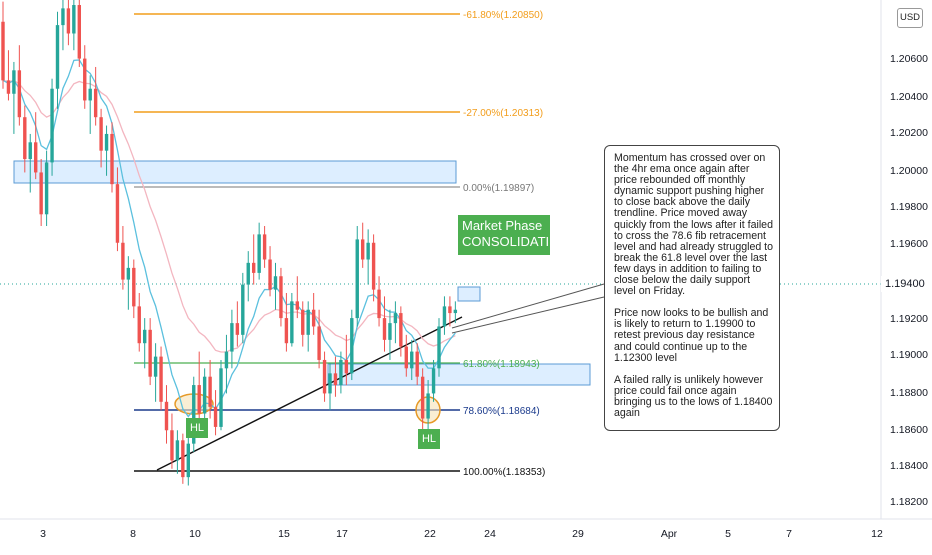  What do you see at coordinates (309, 393) in the screenshot?
I see `trendline` at bounding box center [309, 393].